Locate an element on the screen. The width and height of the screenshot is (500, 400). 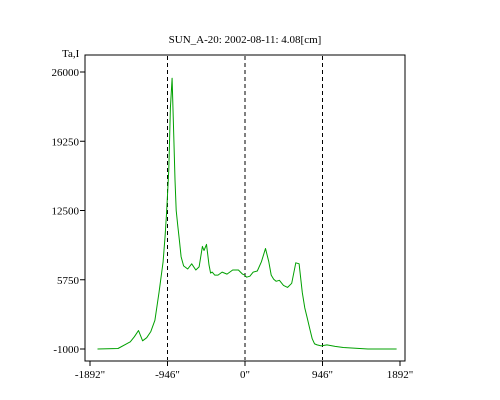
y-tick-label: 26000 is located at coordinates (66, 73).